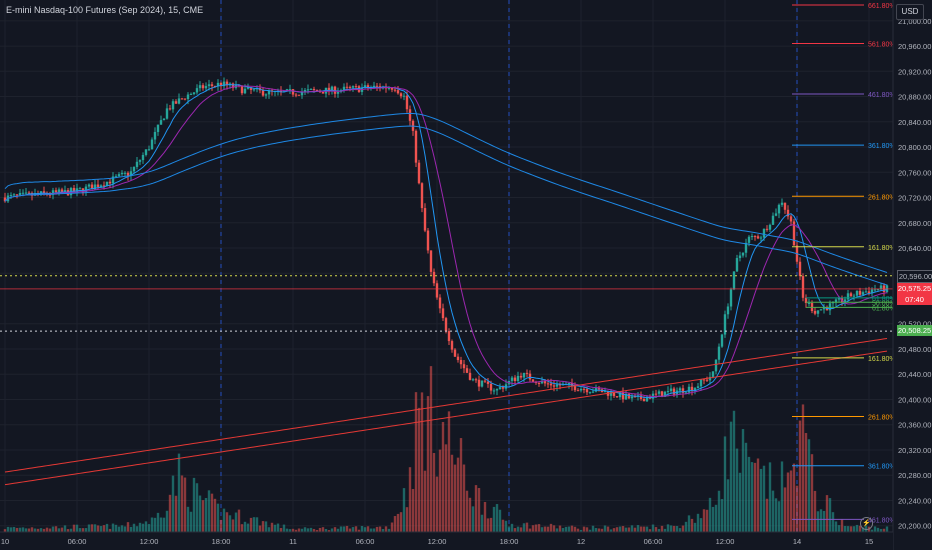 Image resolution: width=932 pixels, height=550 pixels. Describe the element at coordinates (914, 288) in the screenshot. I see `last-price-label: 20,575.25` at that location.